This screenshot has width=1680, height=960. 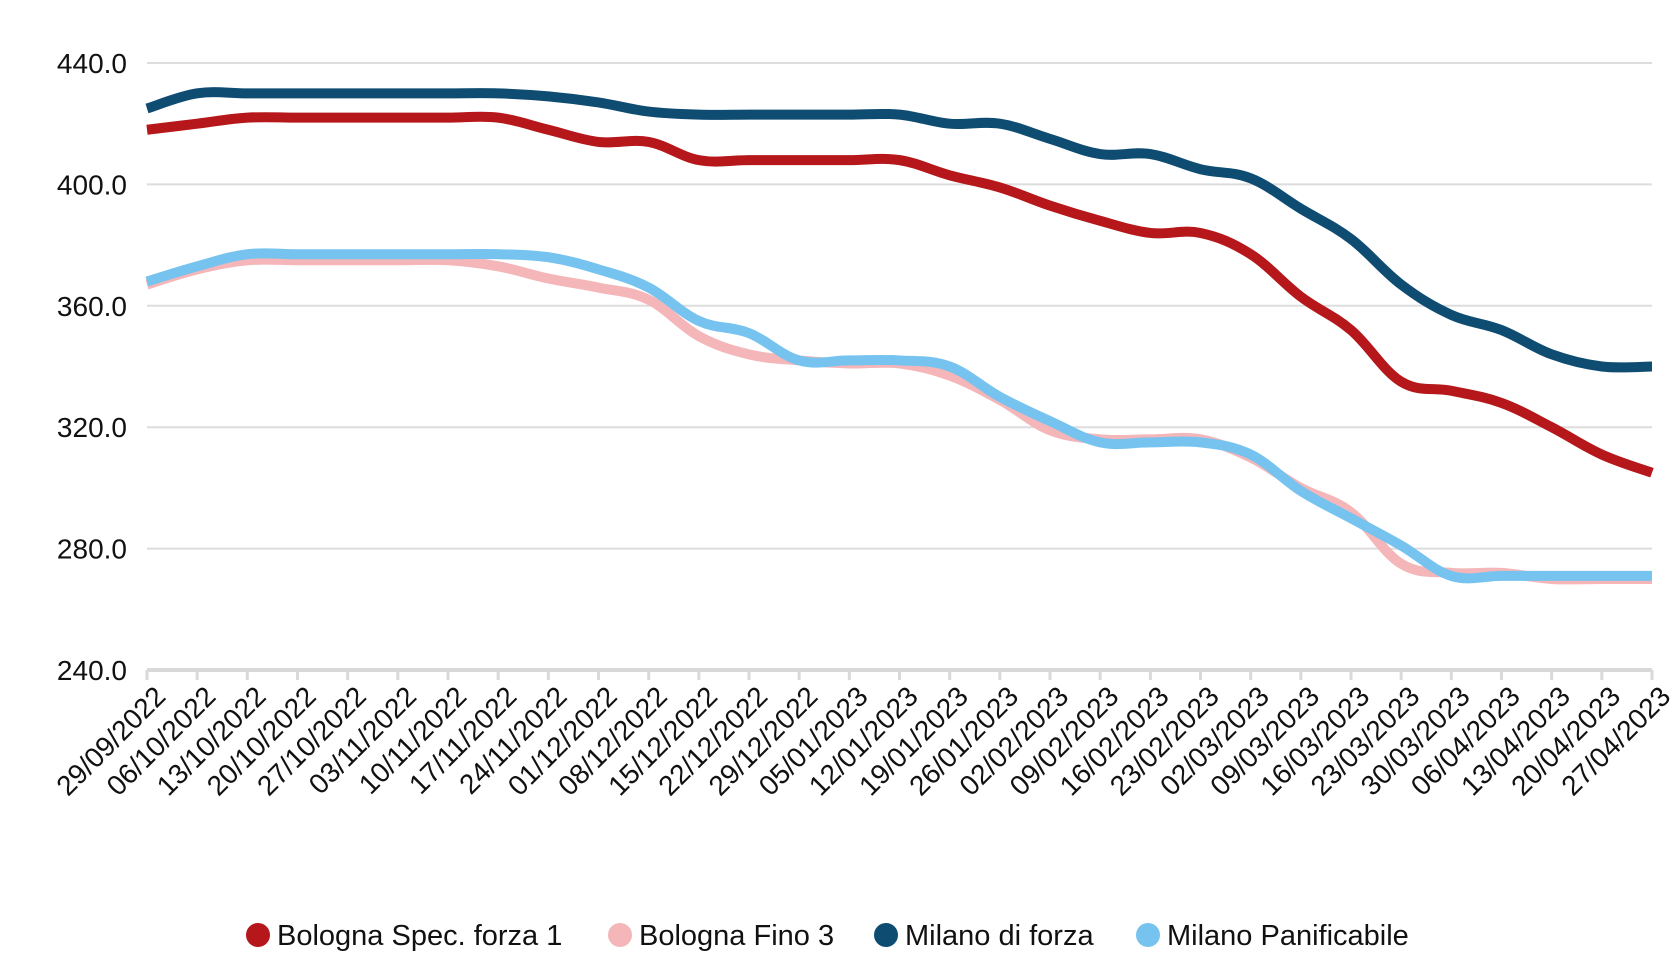 I want to click on y-tick-label: 440.0, so click(x=92, y=63).